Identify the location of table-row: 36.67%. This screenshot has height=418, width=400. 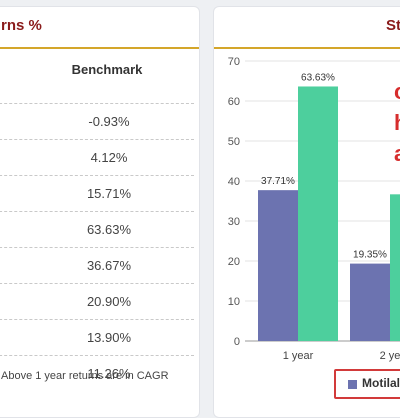
(97, 265).